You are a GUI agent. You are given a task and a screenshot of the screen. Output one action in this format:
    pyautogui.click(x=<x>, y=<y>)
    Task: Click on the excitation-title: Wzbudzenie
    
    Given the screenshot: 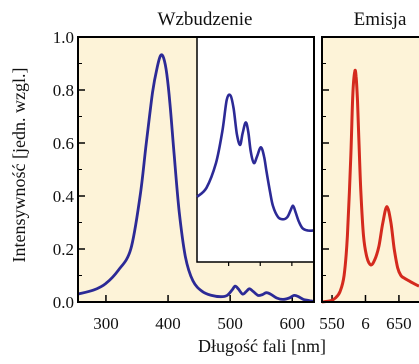 What is the action you would take?
    pyautogui.click(x=205, y=19)
    